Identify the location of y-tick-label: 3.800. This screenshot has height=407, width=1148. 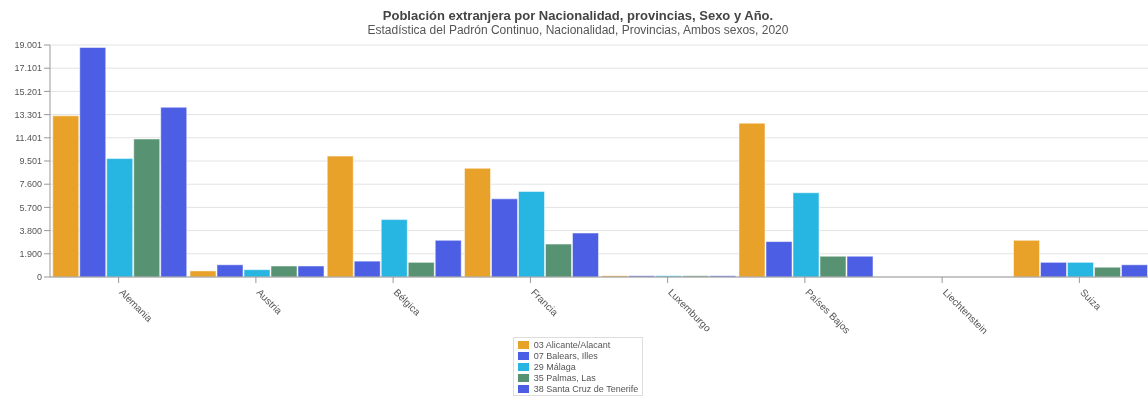
(30, 230).